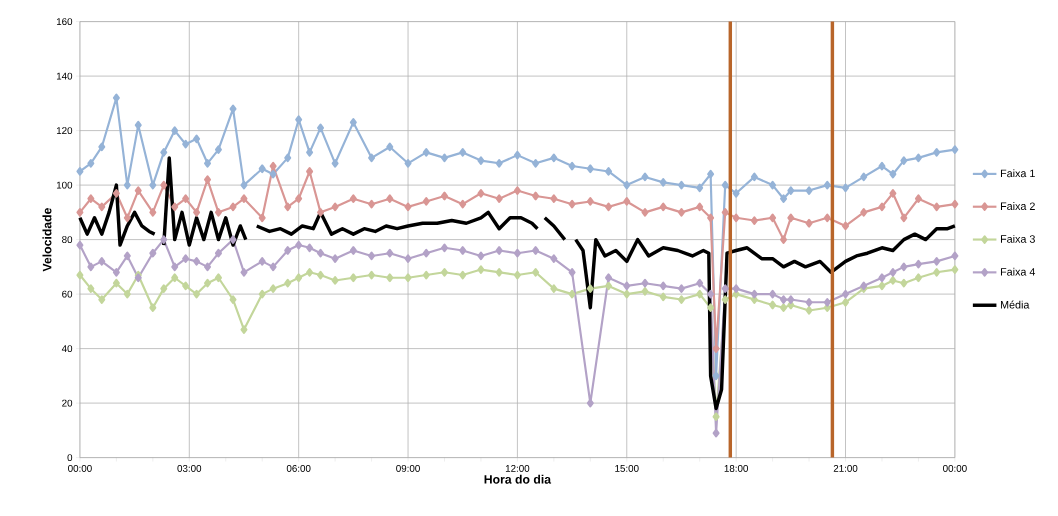 This screenshot has height=516, width=1058. Describe the element at coordinates (64, 22) in the screenshot. I see `y-tick-label: 160` at that location.